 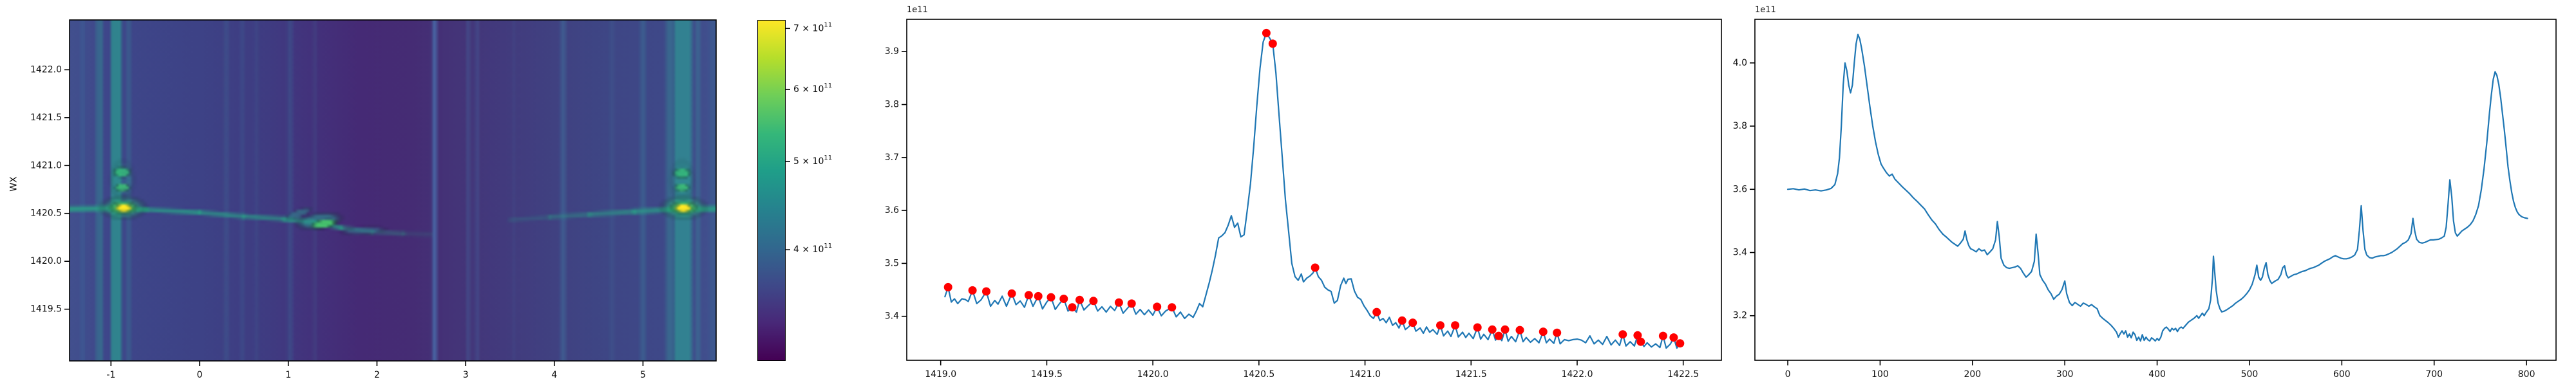 I want to click on spectrum-y-tick-label: 3.6, so click(x=892, y=210).